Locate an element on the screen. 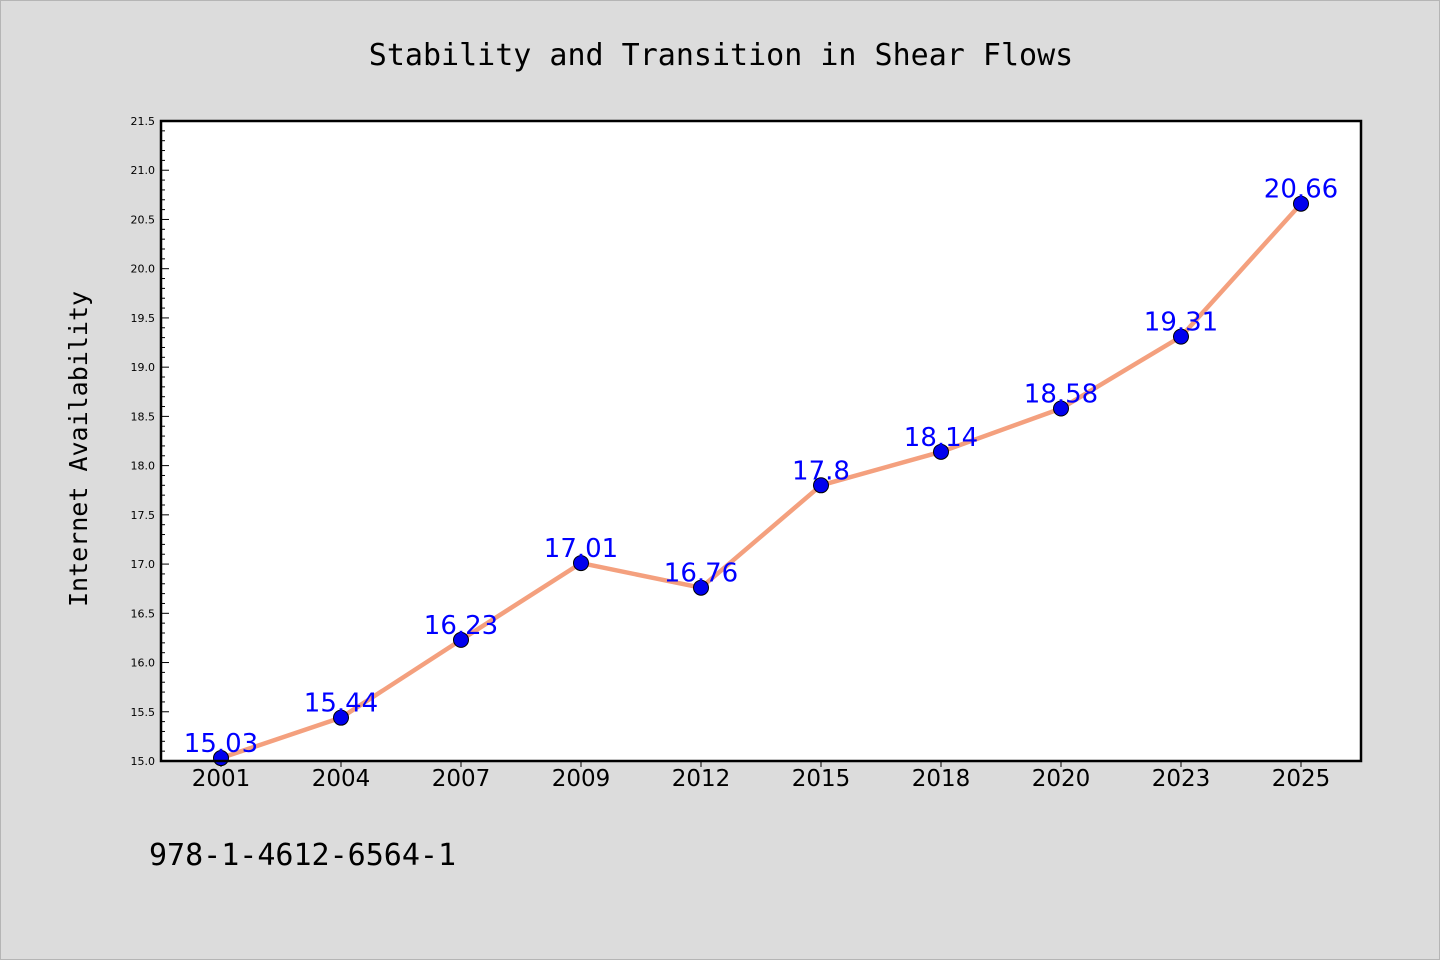 Image resolution: width=1440 pixels, height=960 pixels. data-label: 19.31 is located at coordinates (1181, 323).